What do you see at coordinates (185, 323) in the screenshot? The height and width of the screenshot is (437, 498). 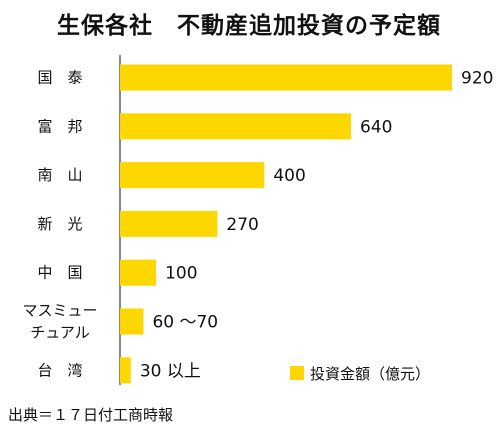 I see `value-label-5: 60 ～70` at bounding box center [185, 323].